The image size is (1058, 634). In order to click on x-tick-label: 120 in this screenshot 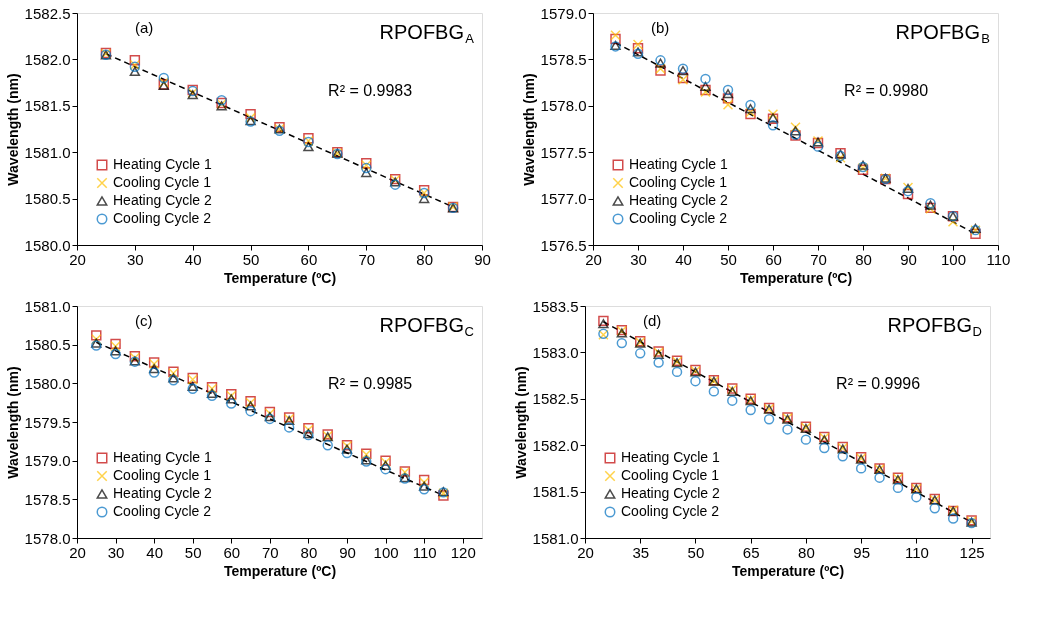, I will do `click(463, 552)`.